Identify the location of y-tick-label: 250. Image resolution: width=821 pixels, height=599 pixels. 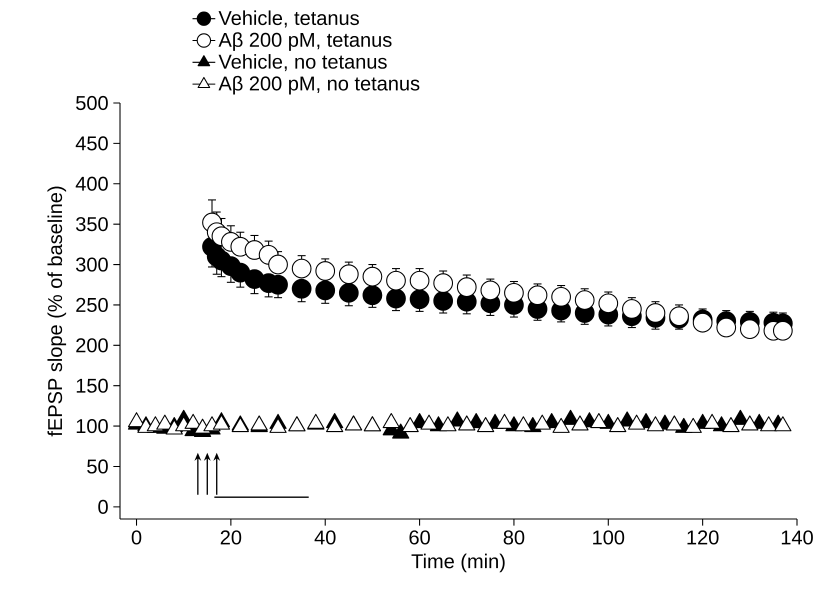
(92, 305).